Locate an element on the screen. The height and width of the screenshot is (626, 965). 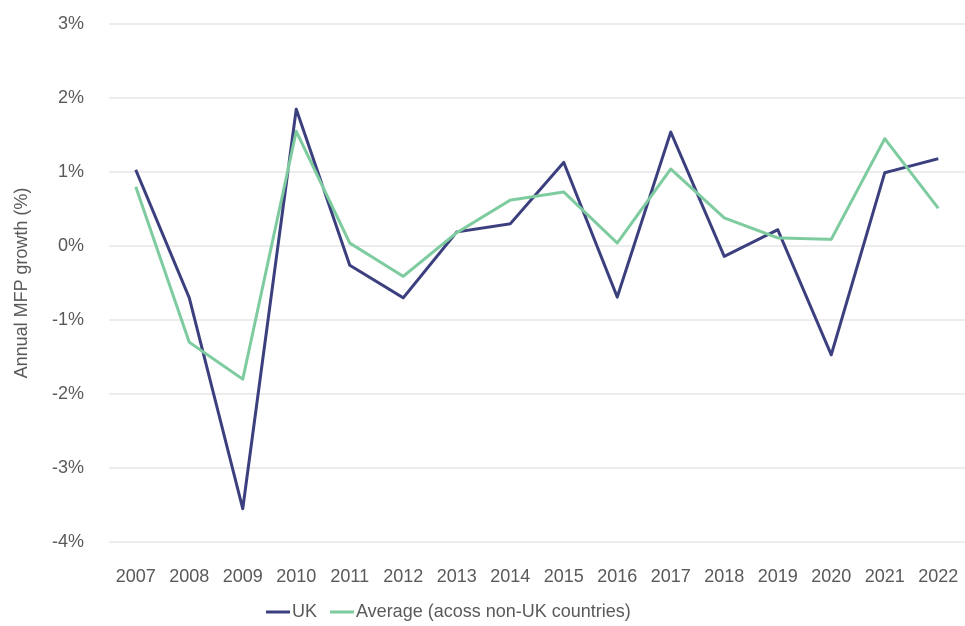
x-tick-label: 2009 is located at coordinates (243, 576).